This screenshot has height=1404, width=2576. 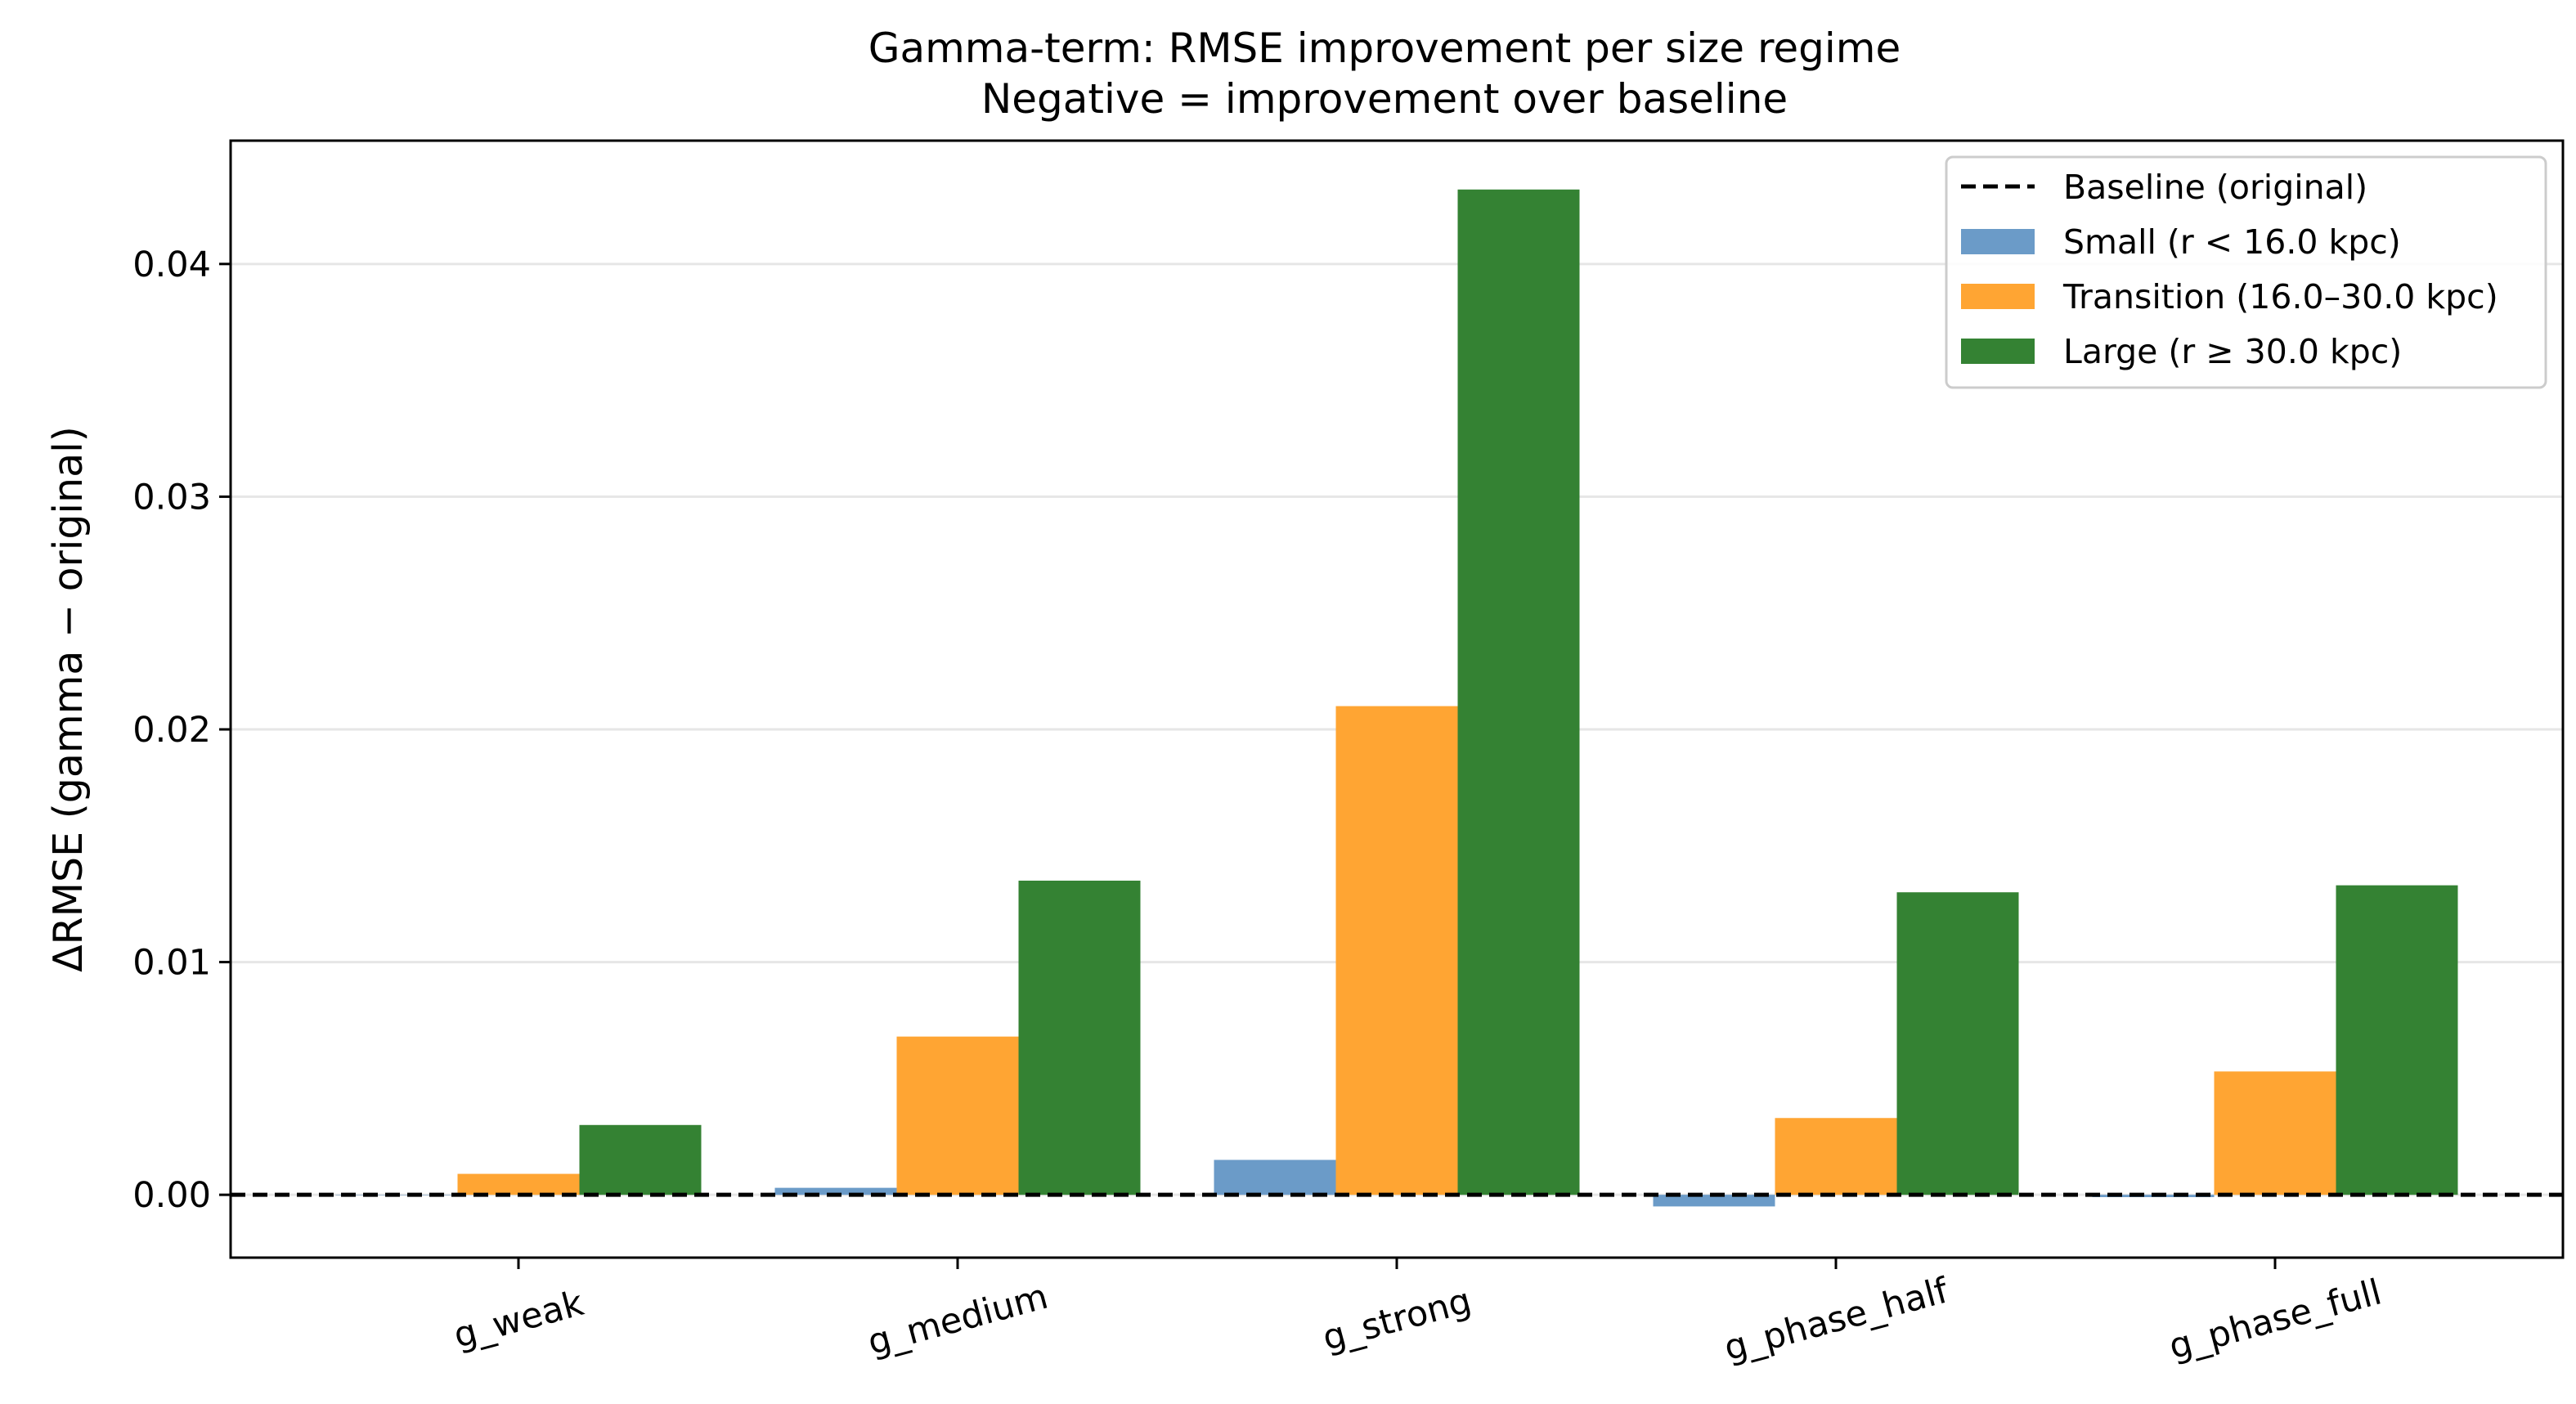 What do you see at coordinates (2280, 296) in the screenshot?
I see `legend-transition-label: Transition (16.0–30.0 kpc)` at bounding box center [2280, 296].